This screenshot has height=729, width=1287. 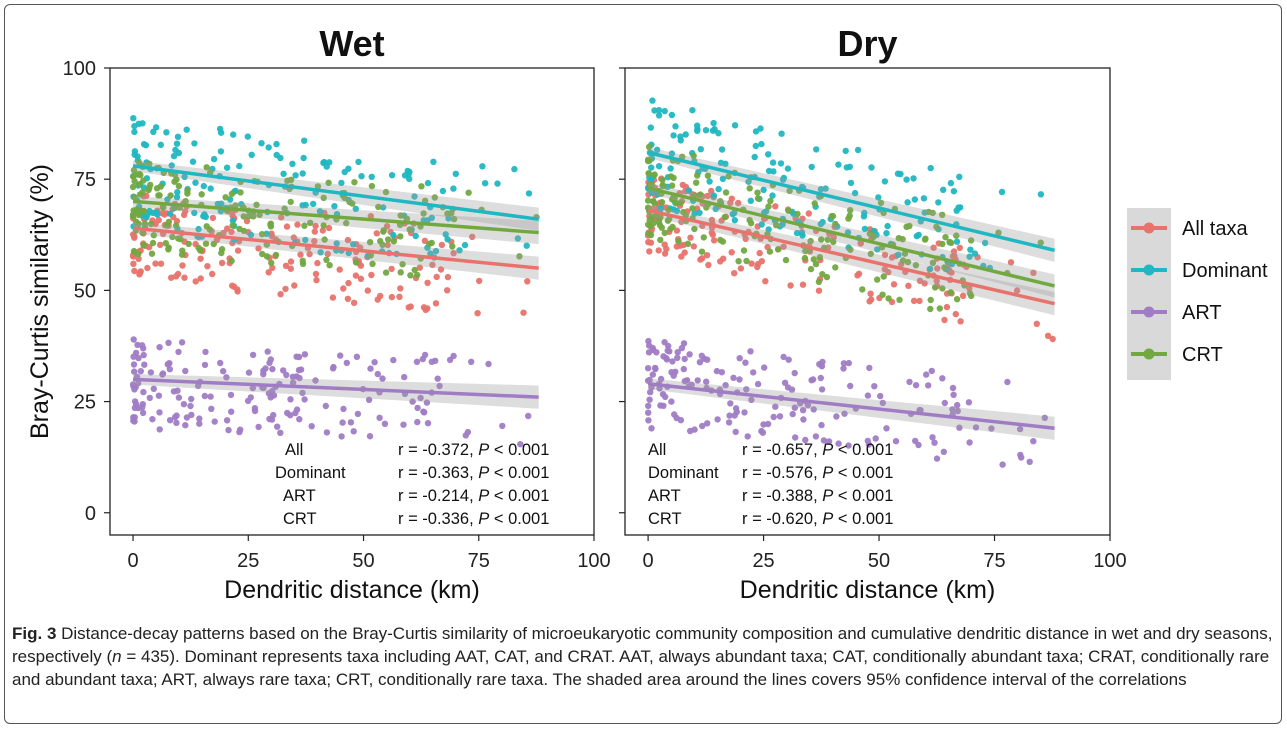 What do you see at coordinates (1149, 354) in the screenshot?
I see `legend-marker` at bounding box center [1149, 354].